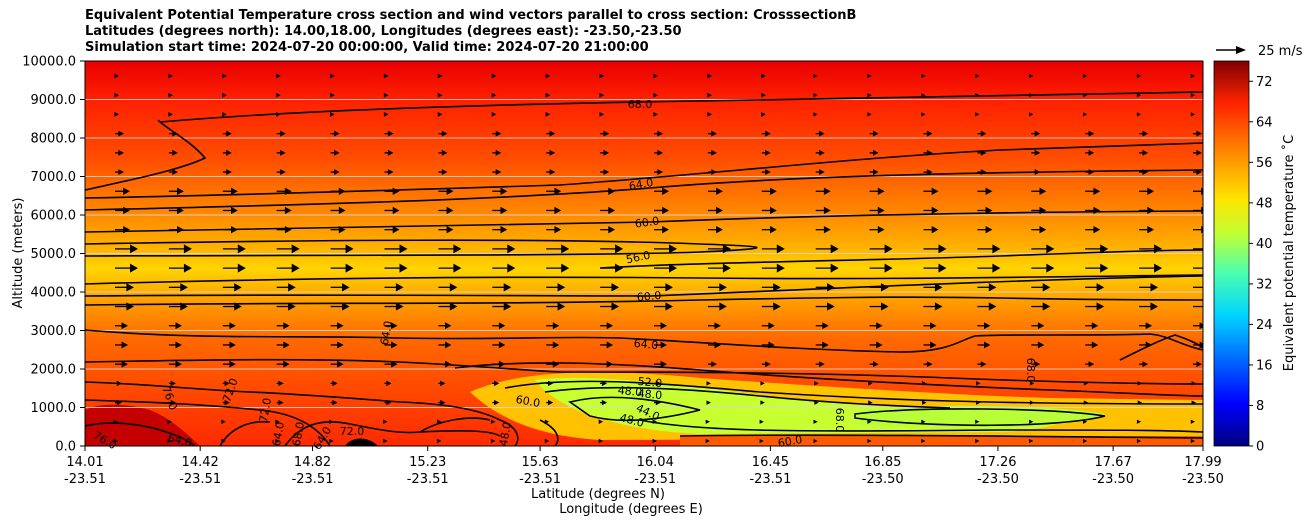  Describe the element at coordinates (1264, 284) in the screenshot. I see `colorbar-tick-label: 32` at that location.